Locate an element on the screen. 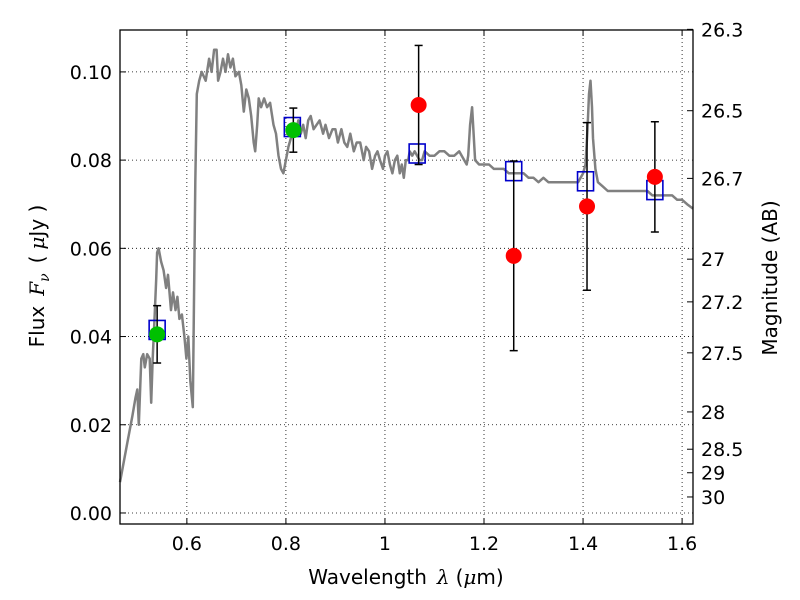  y2-tick-label: 26.7 is located at coordinates (722, 179).